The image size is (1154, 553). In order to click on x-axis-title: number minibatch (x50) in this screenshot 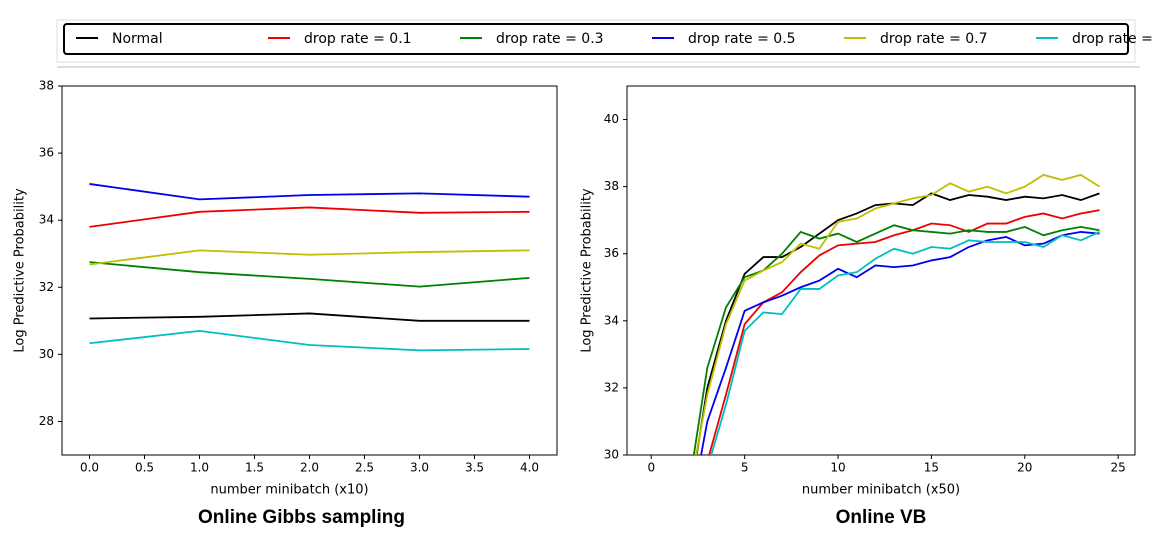, I will do `click(881, 490)`.